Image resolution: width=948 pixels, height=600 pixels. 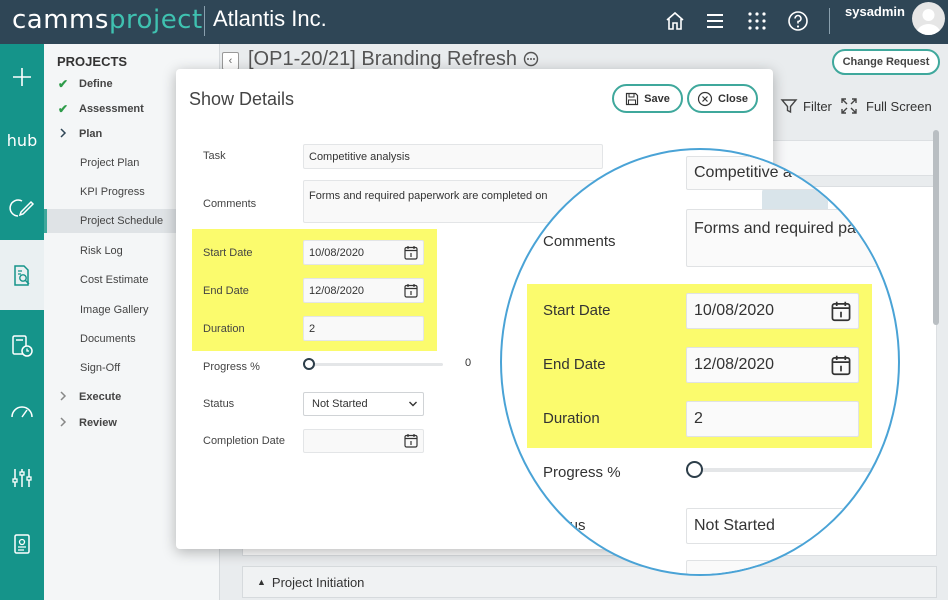 What do you see at coordinates (363, 404) in the screenshot?
I see `status-select: Not Started` at bounding box center [363, 404].